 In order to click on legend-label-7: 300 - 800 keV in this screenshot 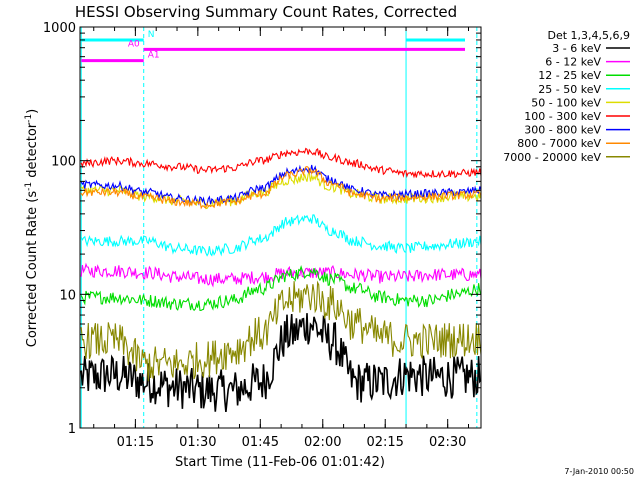, I will do `click(562, 130)`.